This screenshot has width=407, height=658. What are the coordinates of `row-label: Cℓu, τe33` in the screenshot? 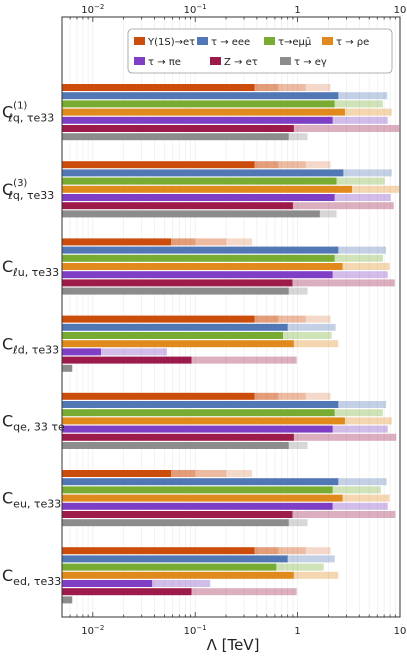 It's located at (30, 268).